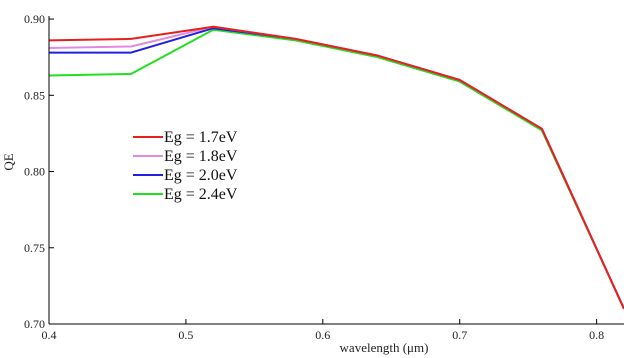 The width and height of the screenshot is (624, 358). What do you see at coordinates (201, 175) in the screenshot?
I see `legend-label: Eg = 2.0eV` at bounding box center [201, 175].